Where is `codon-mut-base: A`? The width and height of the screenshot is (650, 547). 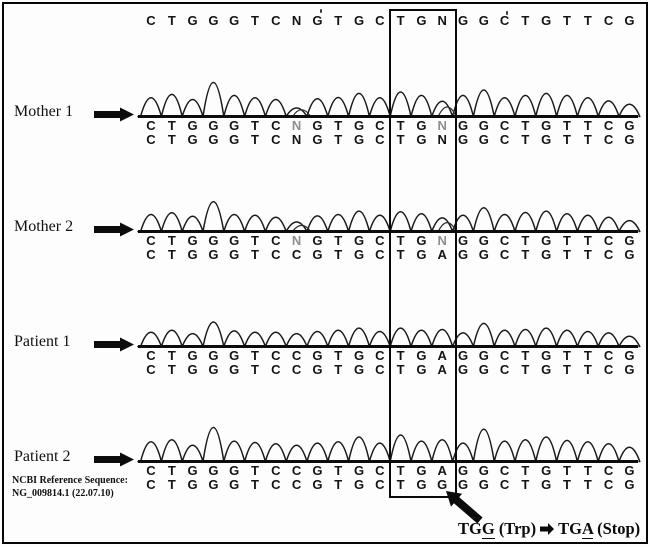
codon-mut-base: A is located at coordinates (587, 529).